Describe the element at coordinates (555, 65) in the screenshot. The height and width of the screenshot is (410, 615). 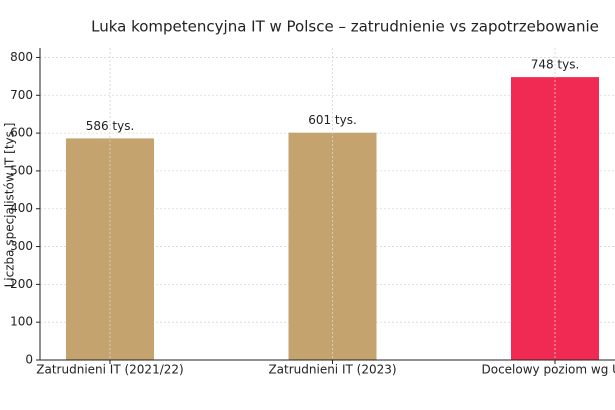
I see `value-label: 748 tys.` at that location.